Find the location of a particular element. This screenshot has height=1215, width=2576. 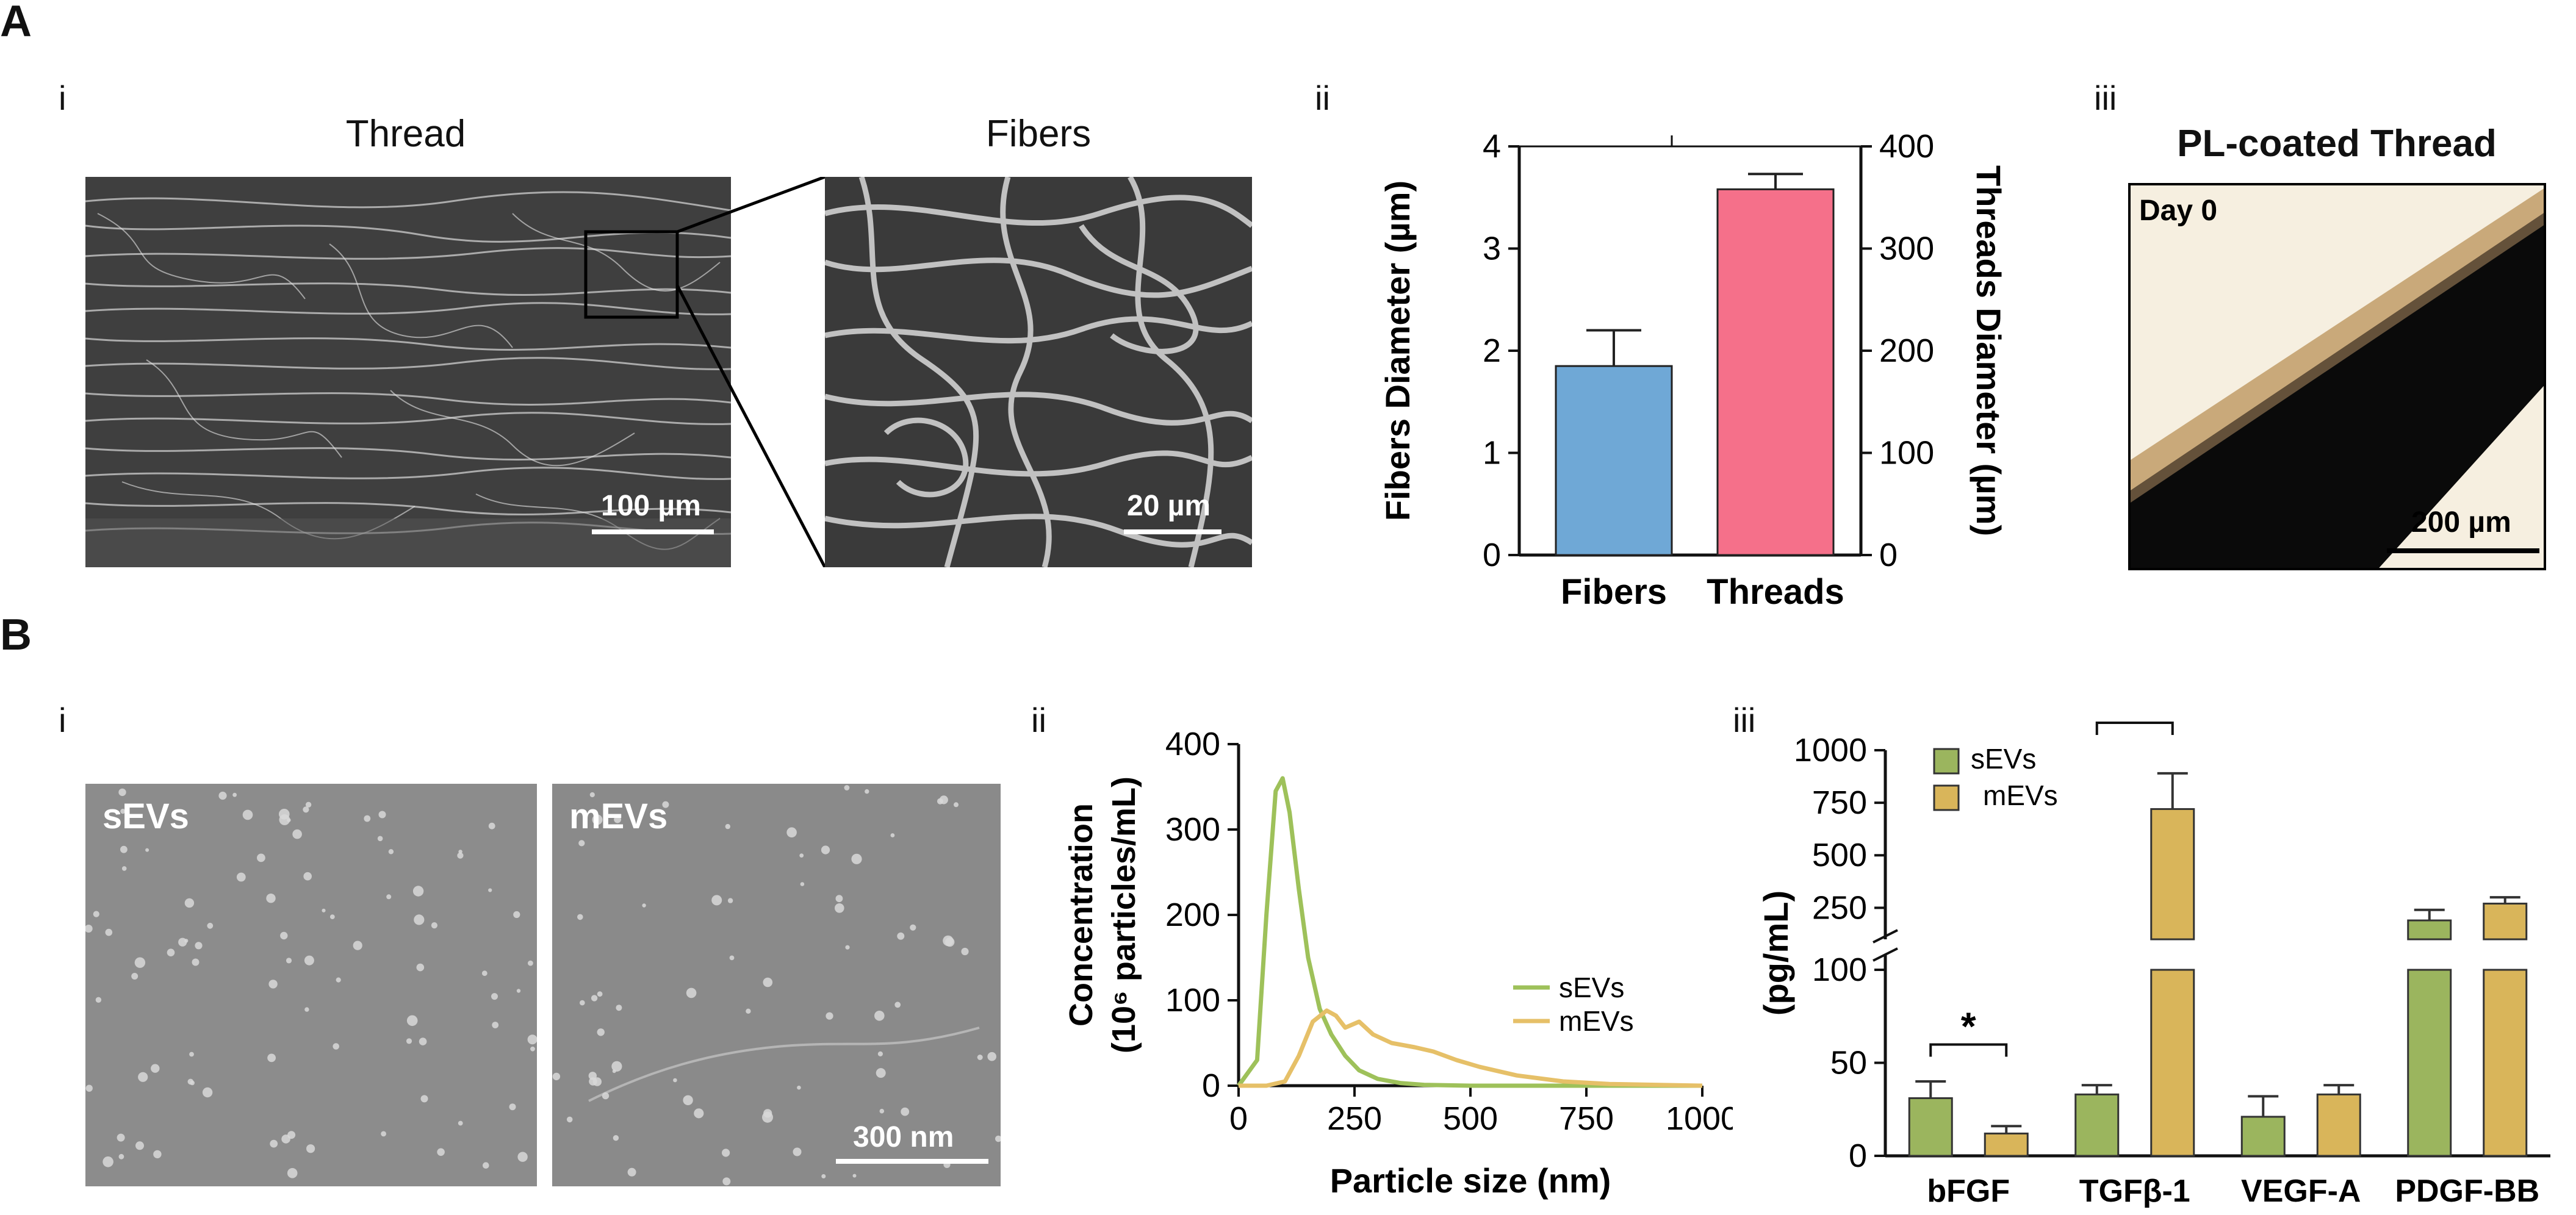

significance-label: ** is located at coordinates (2135, 723).